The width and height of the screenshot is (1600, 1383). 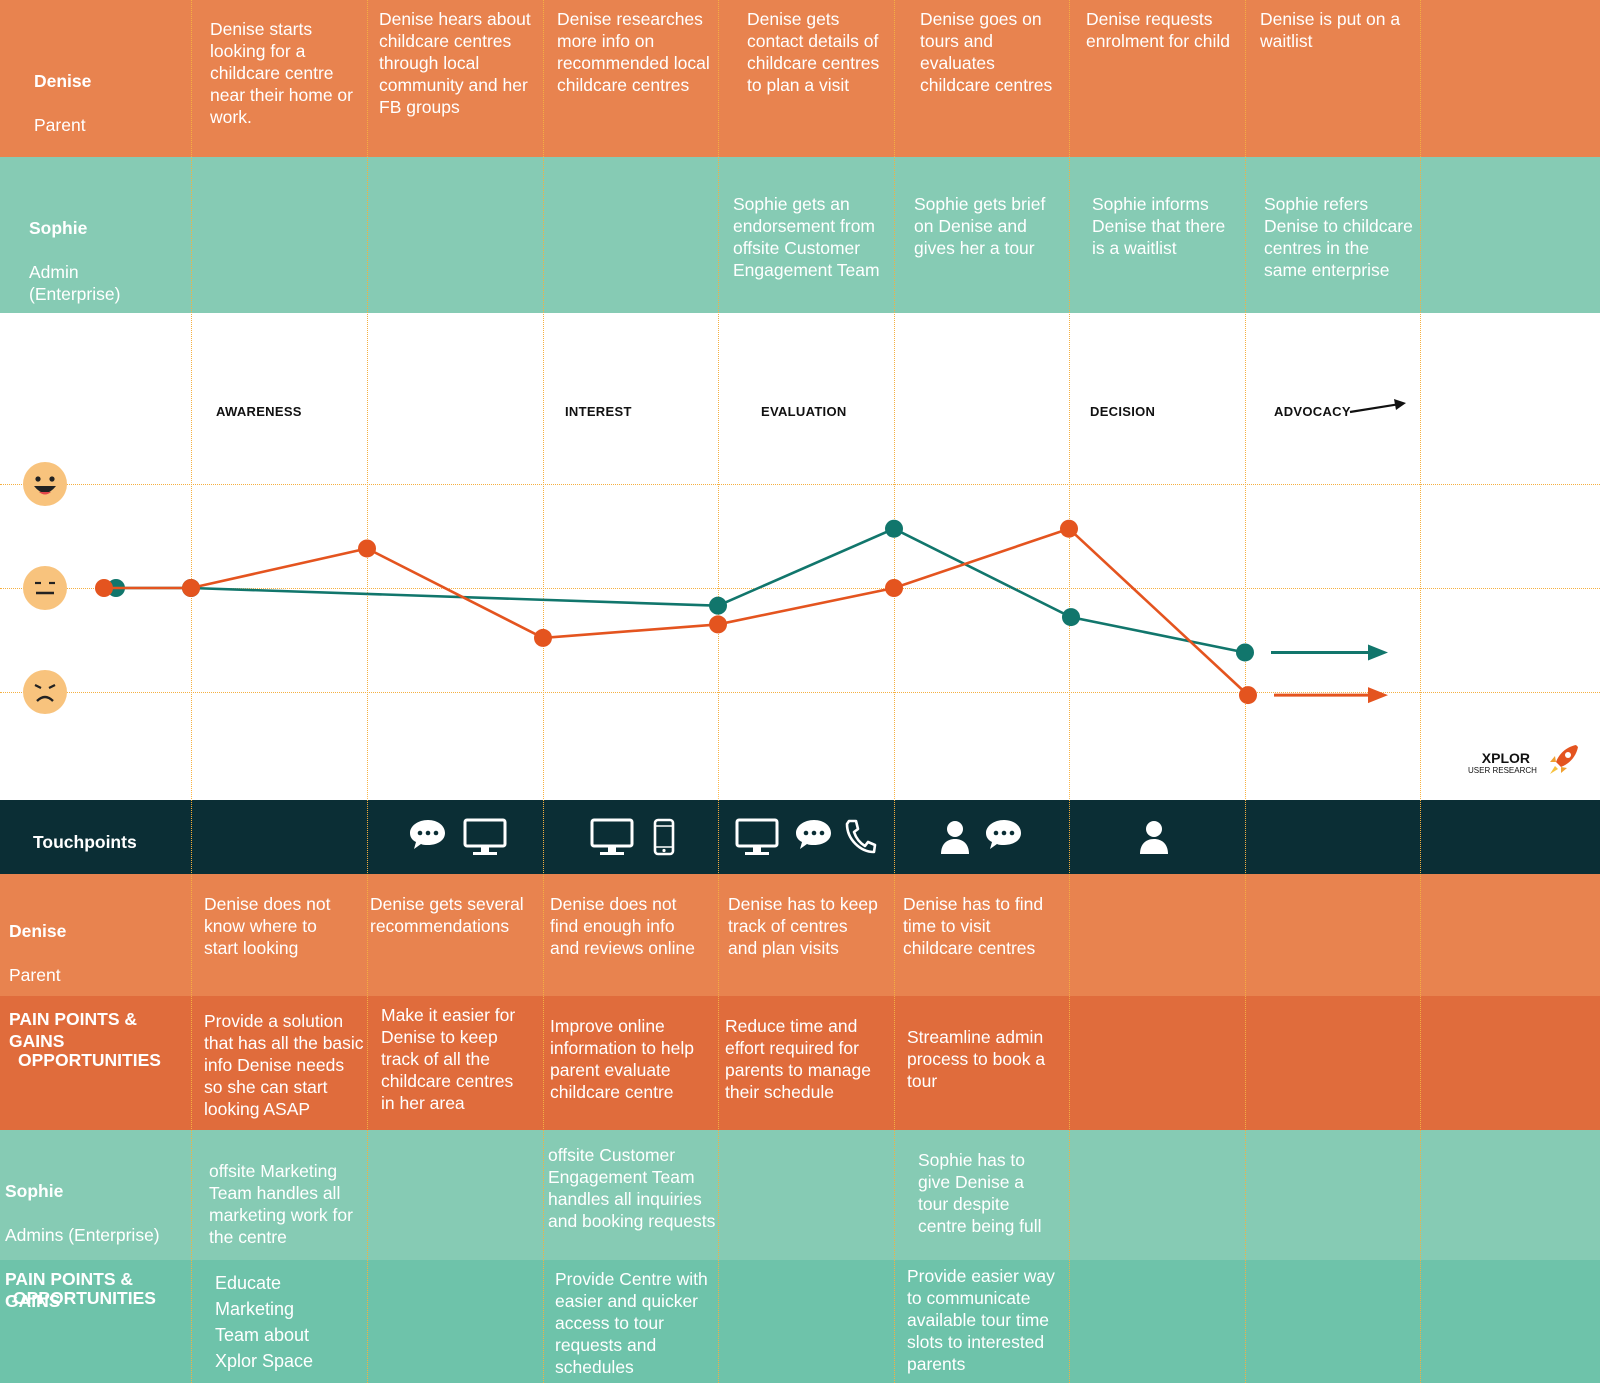 I want to click on sophie-curve-line, so click(x=681, y=590).